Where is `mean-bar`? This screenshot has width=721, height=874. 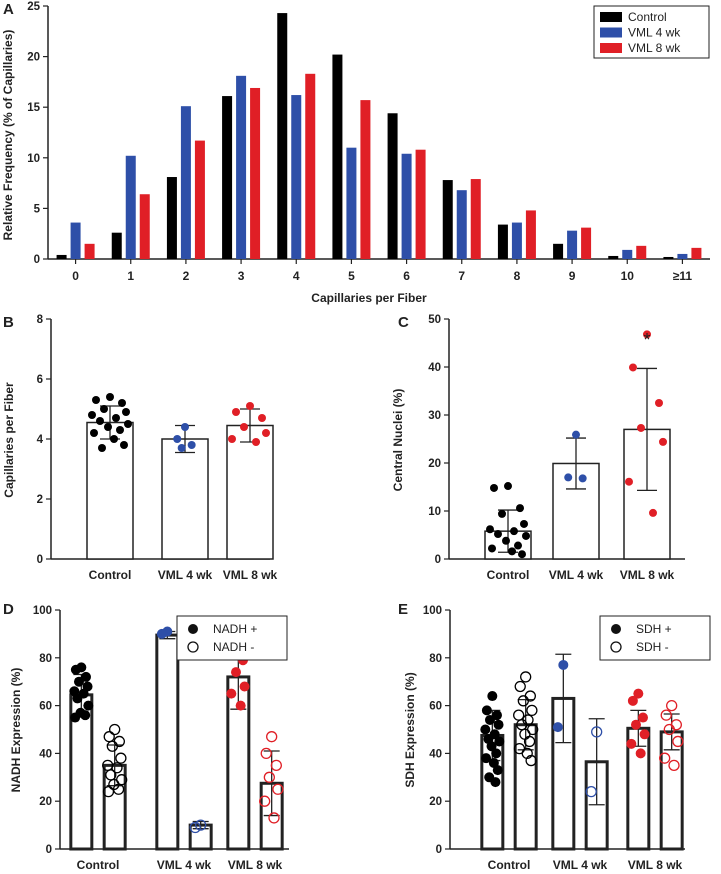 mean-bar is located at coordinates (250, 492).